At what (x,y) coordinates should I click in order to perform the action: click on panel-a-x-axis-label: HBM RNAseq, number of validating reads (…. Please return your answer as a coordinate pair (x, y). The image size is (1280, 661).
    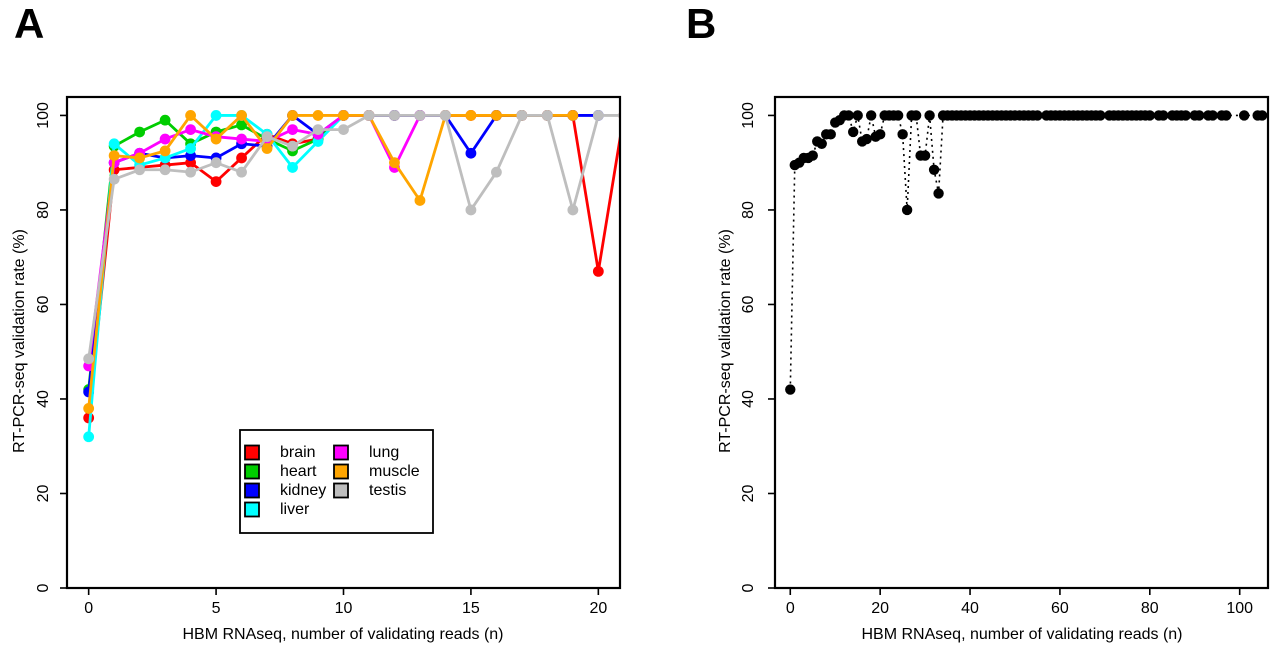
    Looking at the image, I should click on (343, 634).